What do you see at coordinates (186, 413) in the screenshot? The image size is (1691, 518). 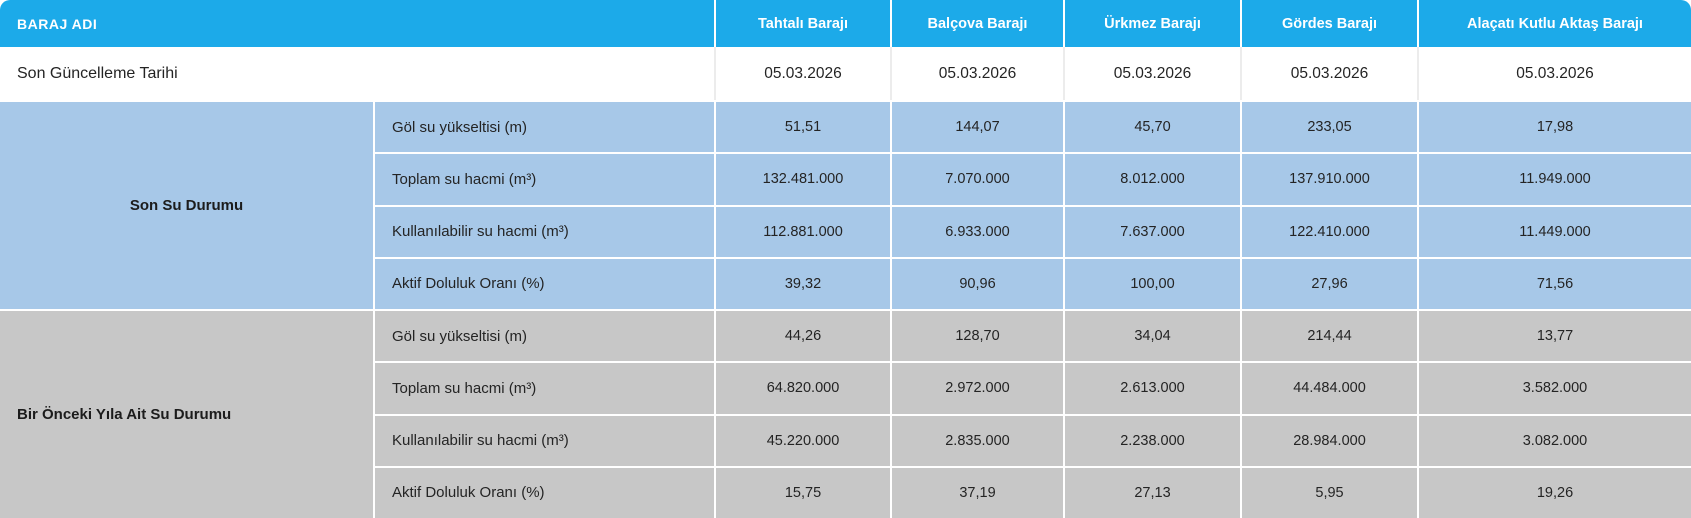 I see `section-label-bir-onceki-yila-ait-su-durumu: Bir Önceki Yıla Ait Su Durumu` at bounding box center [186, 413].